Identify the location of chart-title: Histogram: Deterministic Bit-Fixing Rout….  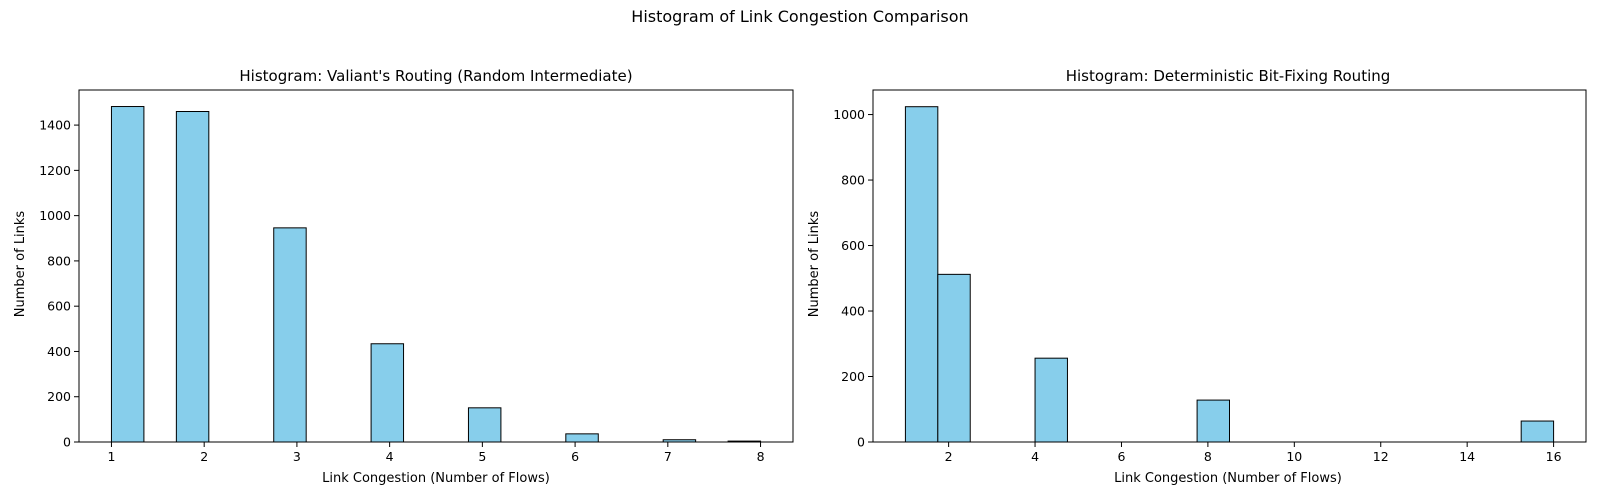
(1228, 76).